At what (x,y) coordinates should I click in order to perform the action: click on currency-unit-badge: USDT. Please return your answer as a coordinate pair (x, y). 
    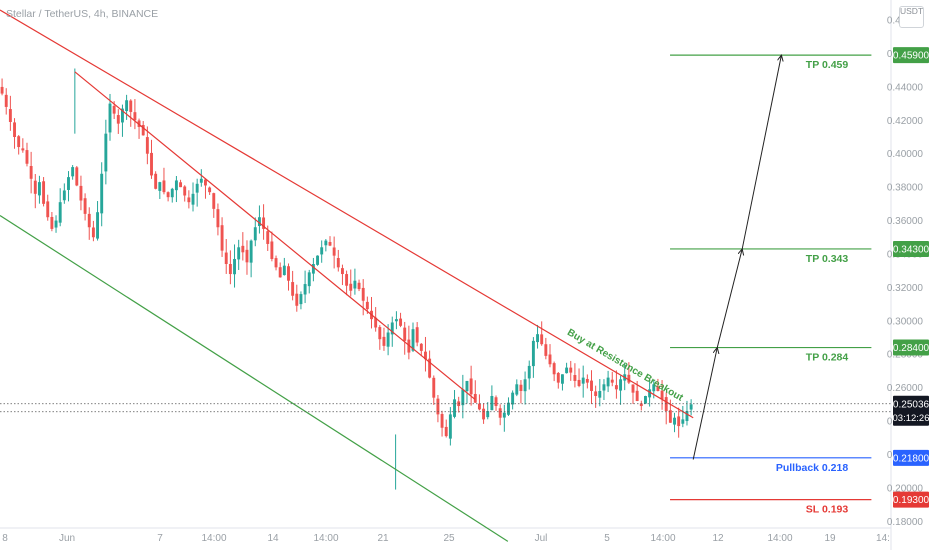
    Looking at the image, I should click on (911, 17).